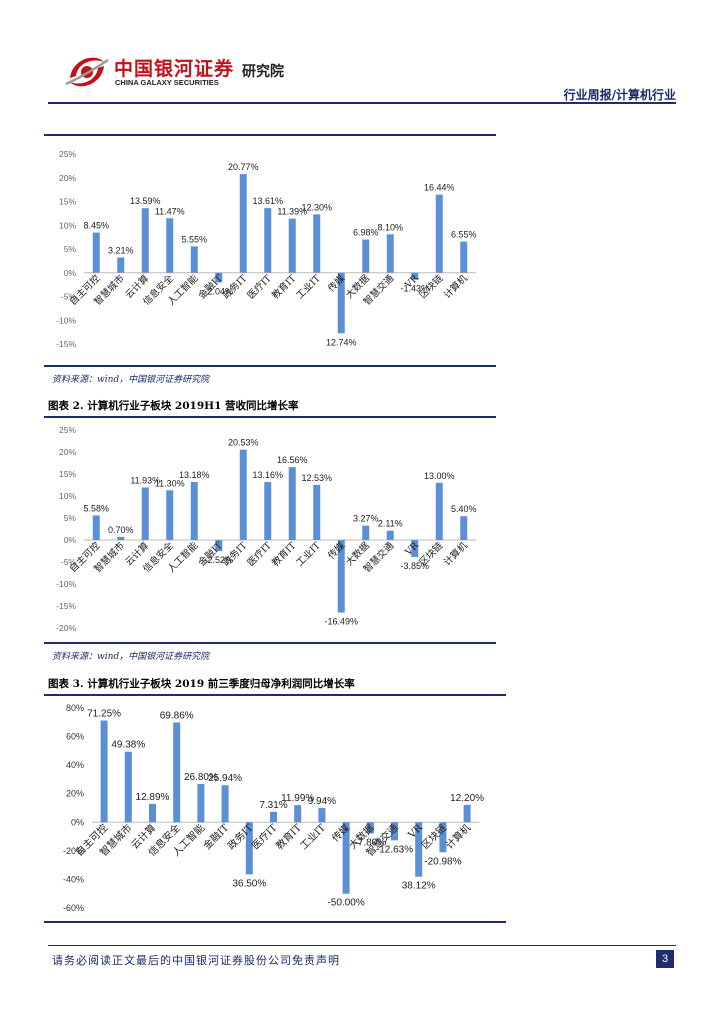 The height and width of the screenshot is (1024, 724). What do you see at coordinates (145, 201) in the screenshot?
I see `data-label: 13.59%` at bounding box center [145, 201].